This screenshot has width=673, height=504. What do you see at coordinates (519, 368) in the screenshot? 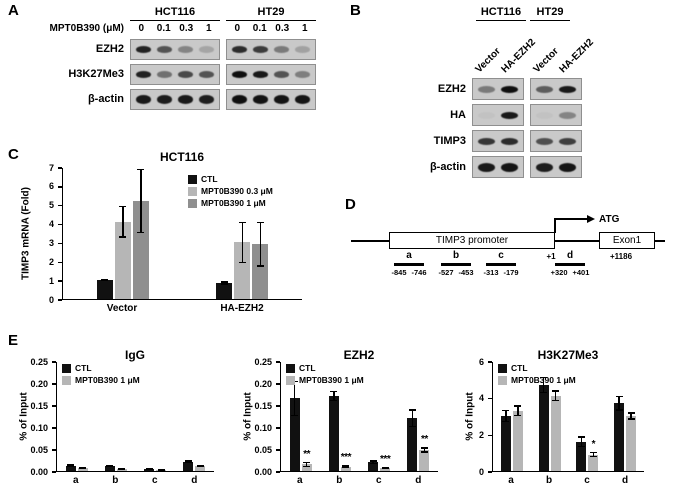
I see `legend-label: CTL` at bounding box center [519, 368].